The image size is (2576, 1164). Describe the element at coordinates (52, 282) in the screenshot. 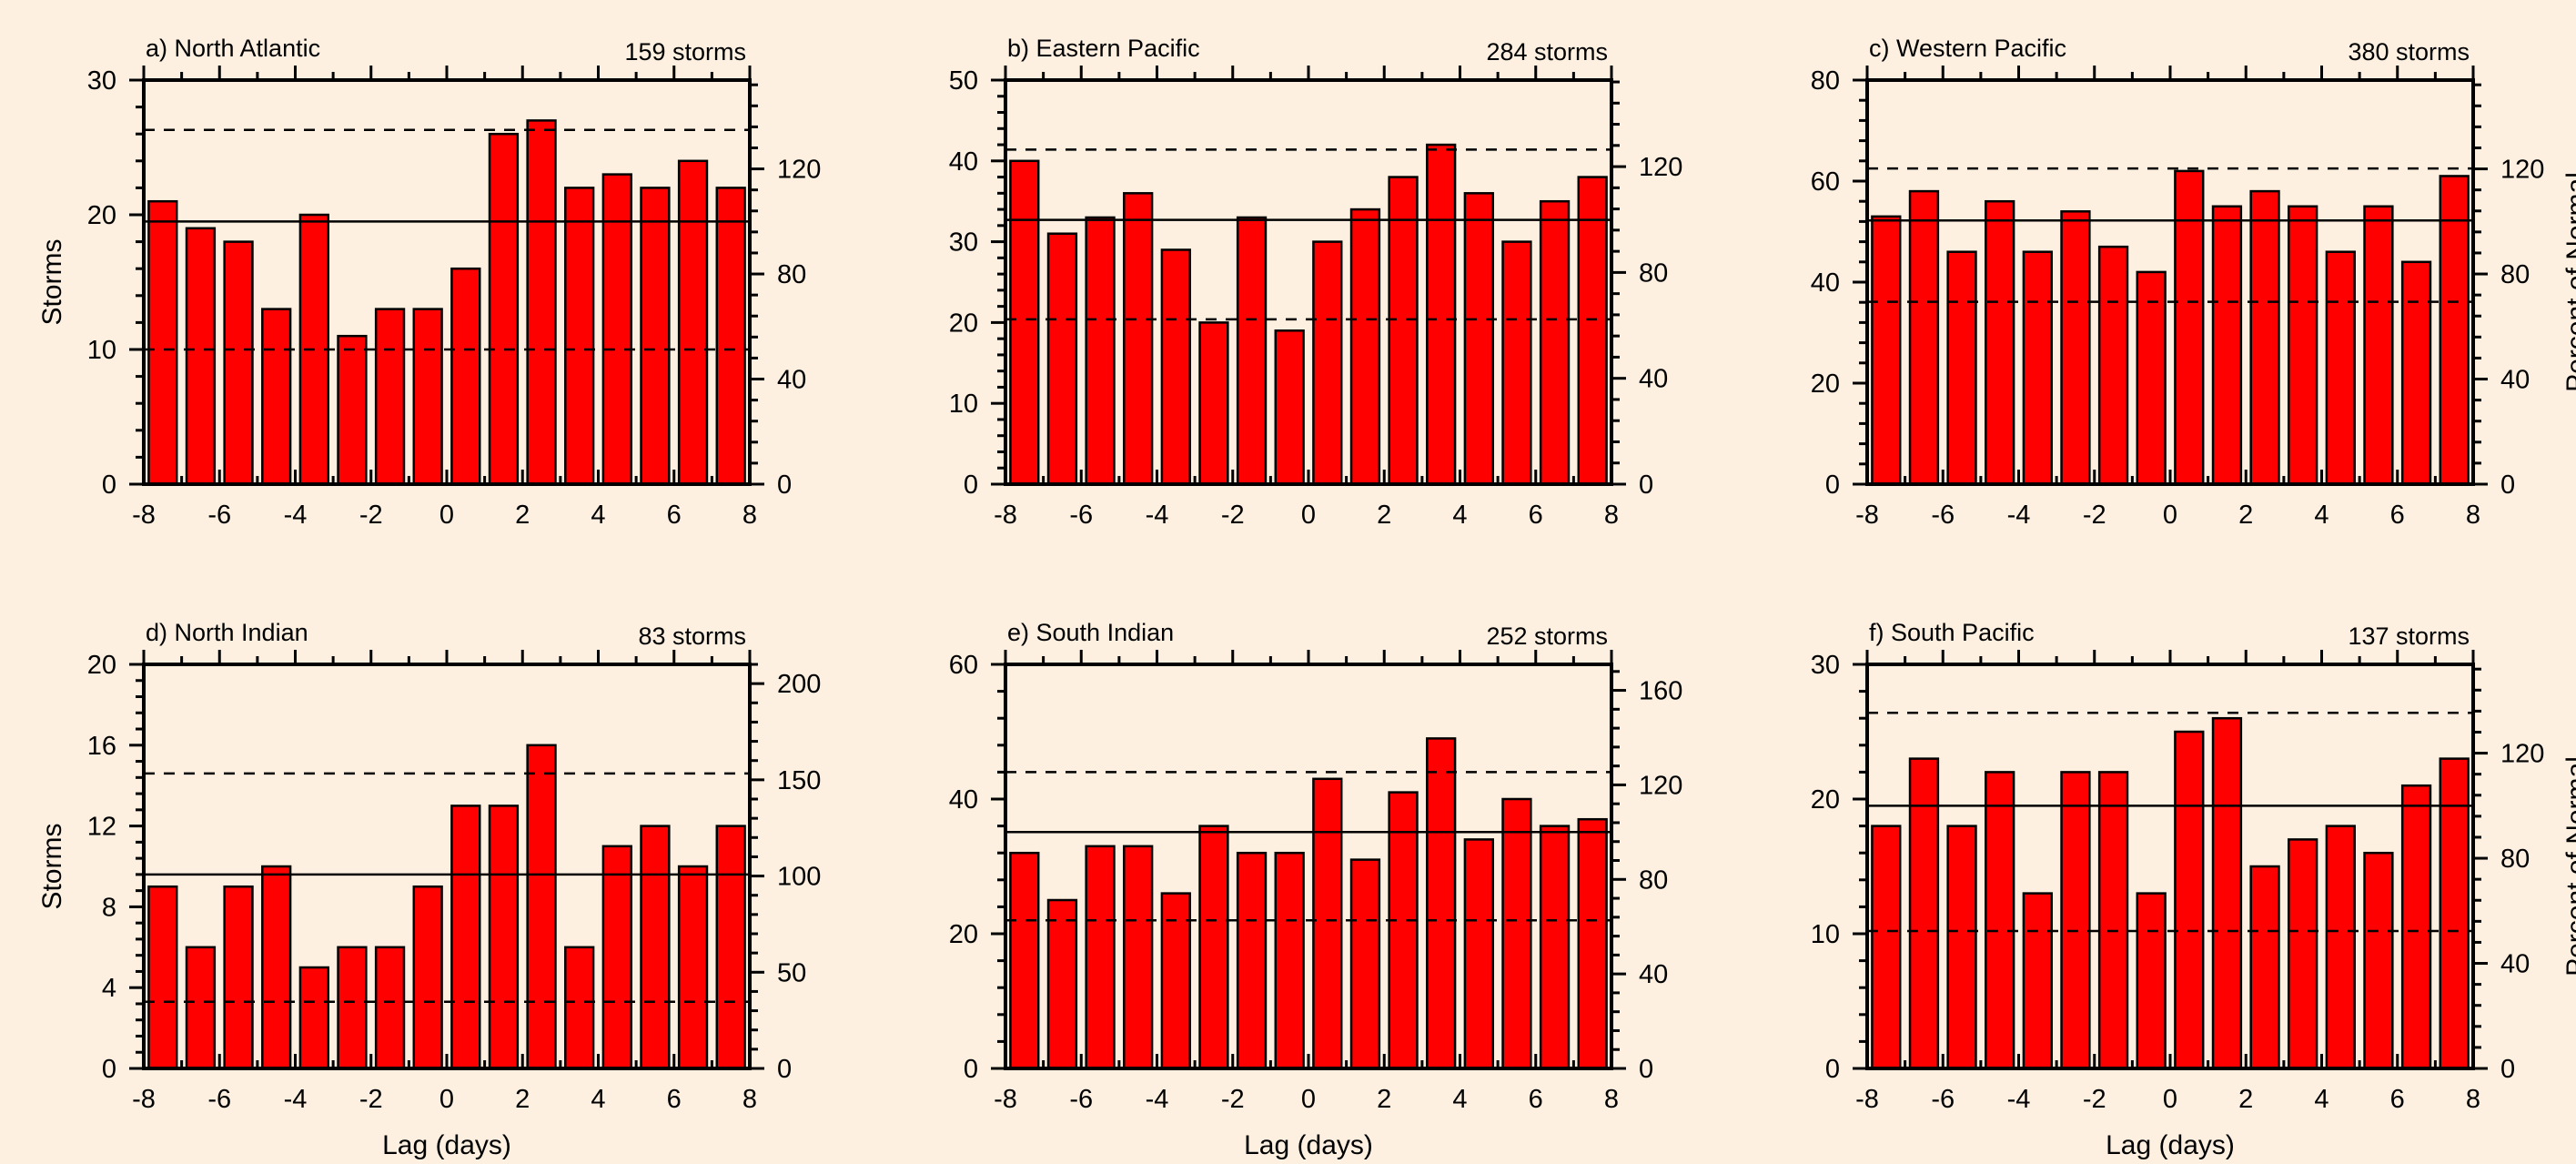

I see `y-axis-label: Storms` at that location.